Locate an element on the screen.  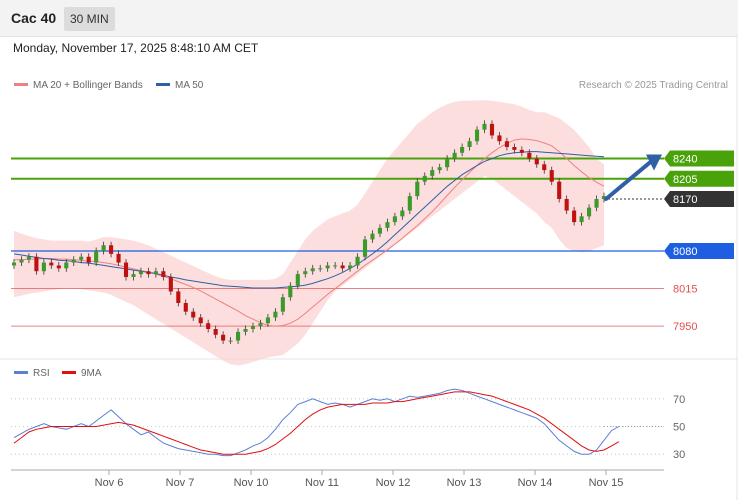
legend-9ma-label: 9MA is located at coordinates (91, 373).